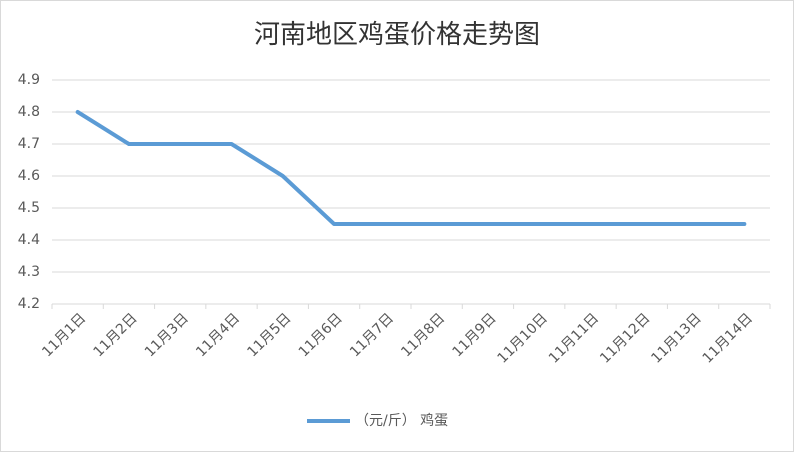  Describe the element at coordinates (29, 304) in the screenshot. I see `y-tick-label: 4.2` at that location.